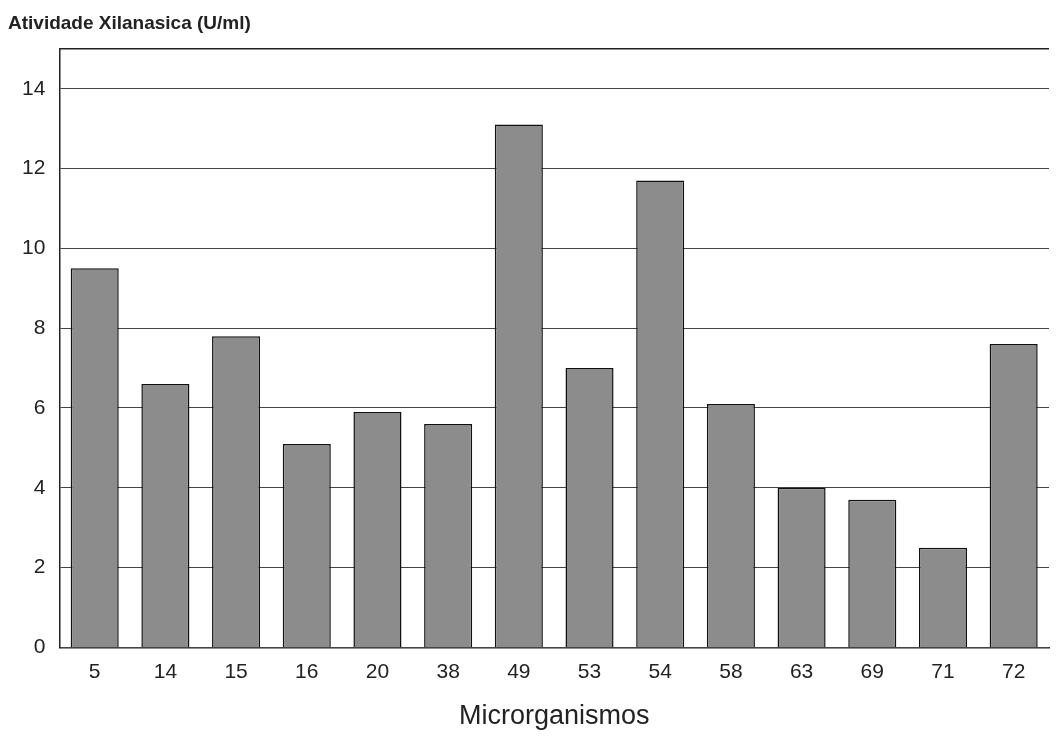 The image size is (1059, 745). I want to click on y-tick-label: 0, so click(39, 646).